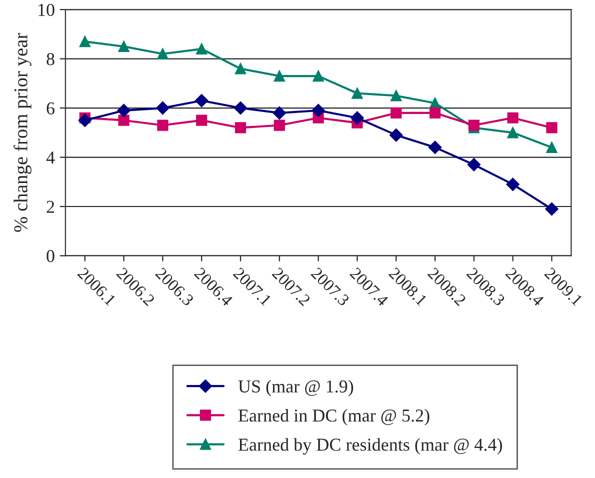 Image resolution: width=595 pixels, height=478 pixels. I want to click on y-tick-label: 10, so click(46, 10).